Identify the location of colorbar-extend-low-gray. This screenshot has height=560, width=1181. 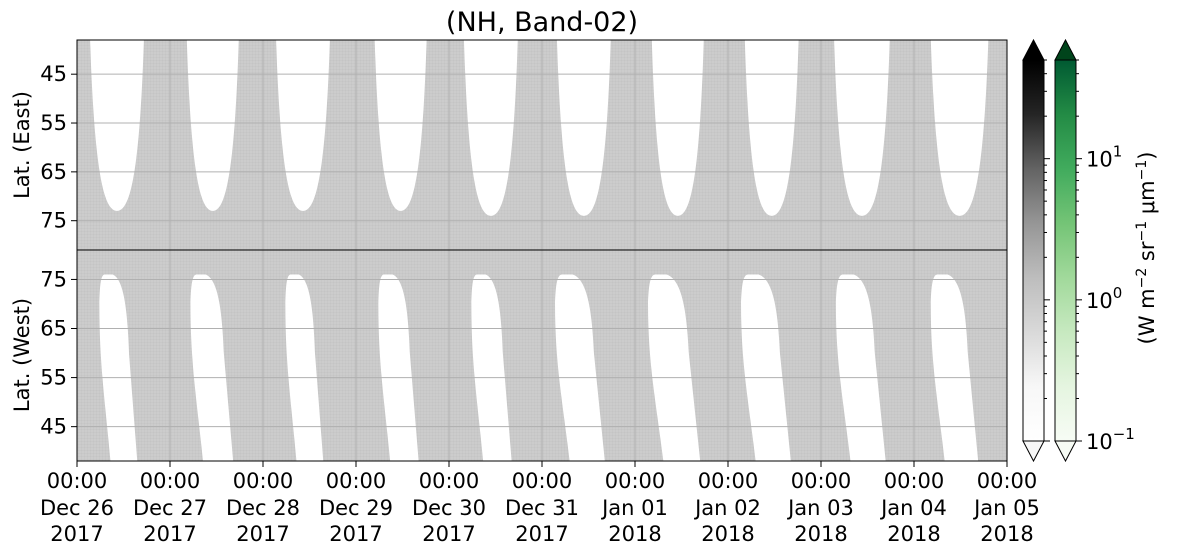
(1033, 451).